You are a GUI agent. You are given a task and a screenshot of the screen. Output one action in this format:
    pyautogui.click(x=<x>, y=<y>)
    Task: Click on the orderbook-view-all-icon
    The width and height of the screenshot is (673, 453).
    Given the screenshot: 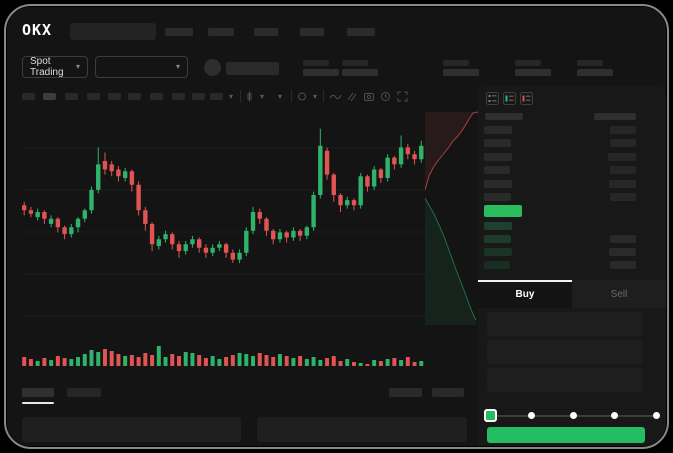 What is the action you would take?
    pyautogui.click(x=492, y=98)
    